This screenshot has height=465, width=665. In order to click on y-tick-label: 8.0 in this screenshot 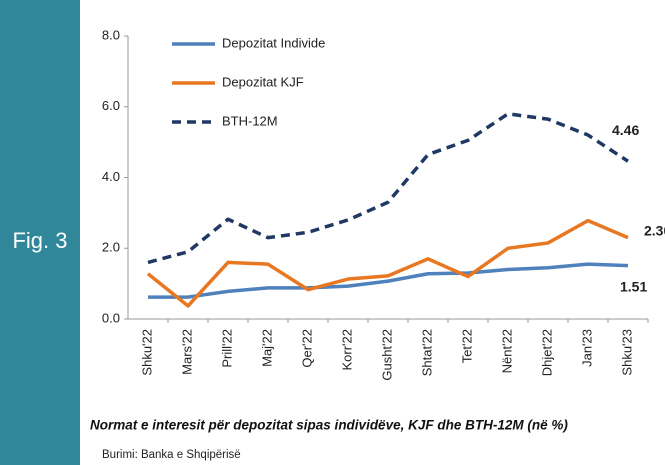, I will do `click(111, 34)`.